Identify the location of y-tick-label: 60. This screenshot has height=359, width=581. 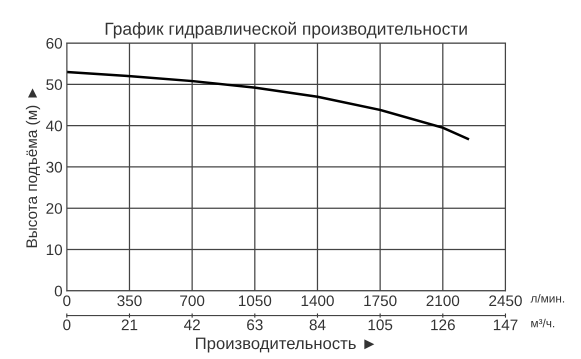
(54, 43).